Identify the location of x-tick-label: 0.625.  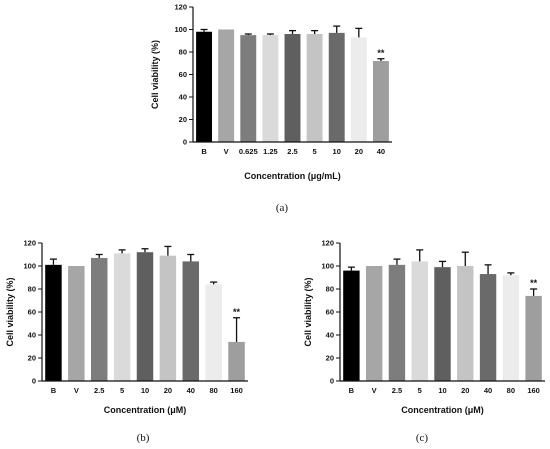
(248, 151).